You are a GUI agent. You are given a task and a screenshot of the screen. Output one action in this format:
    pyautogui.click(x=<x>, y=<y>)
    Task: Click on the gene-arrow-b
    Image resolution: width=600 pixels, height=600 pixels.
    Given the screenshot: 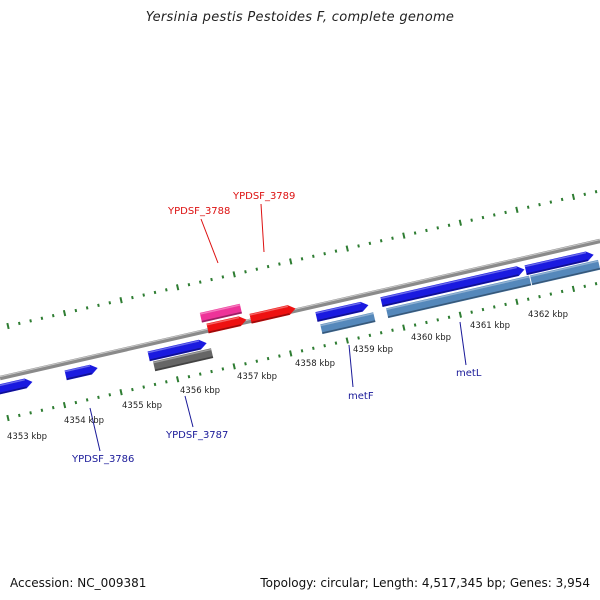 What is the action you would take?
    pyautogui.click(x=177, y=350)
    